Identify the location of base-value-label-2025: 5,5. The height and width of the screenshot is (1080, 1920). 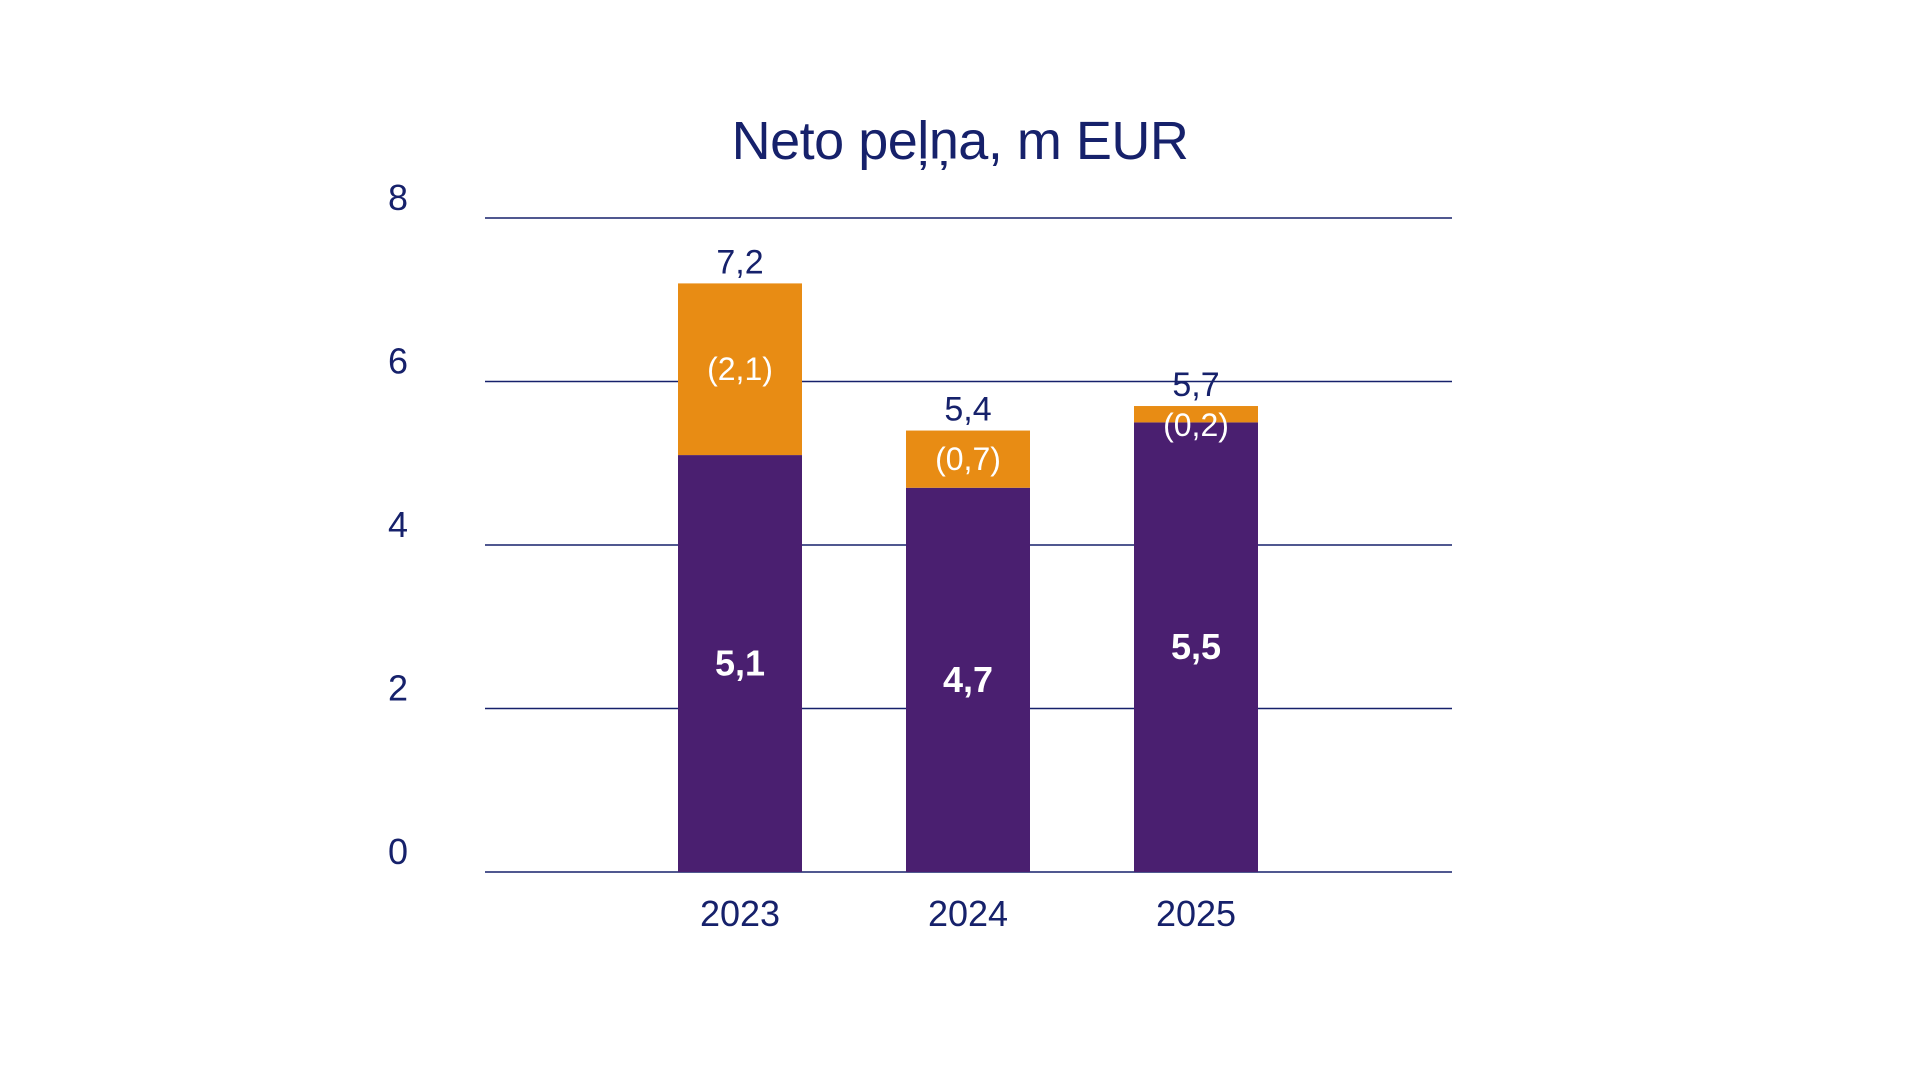
(1196, 646).